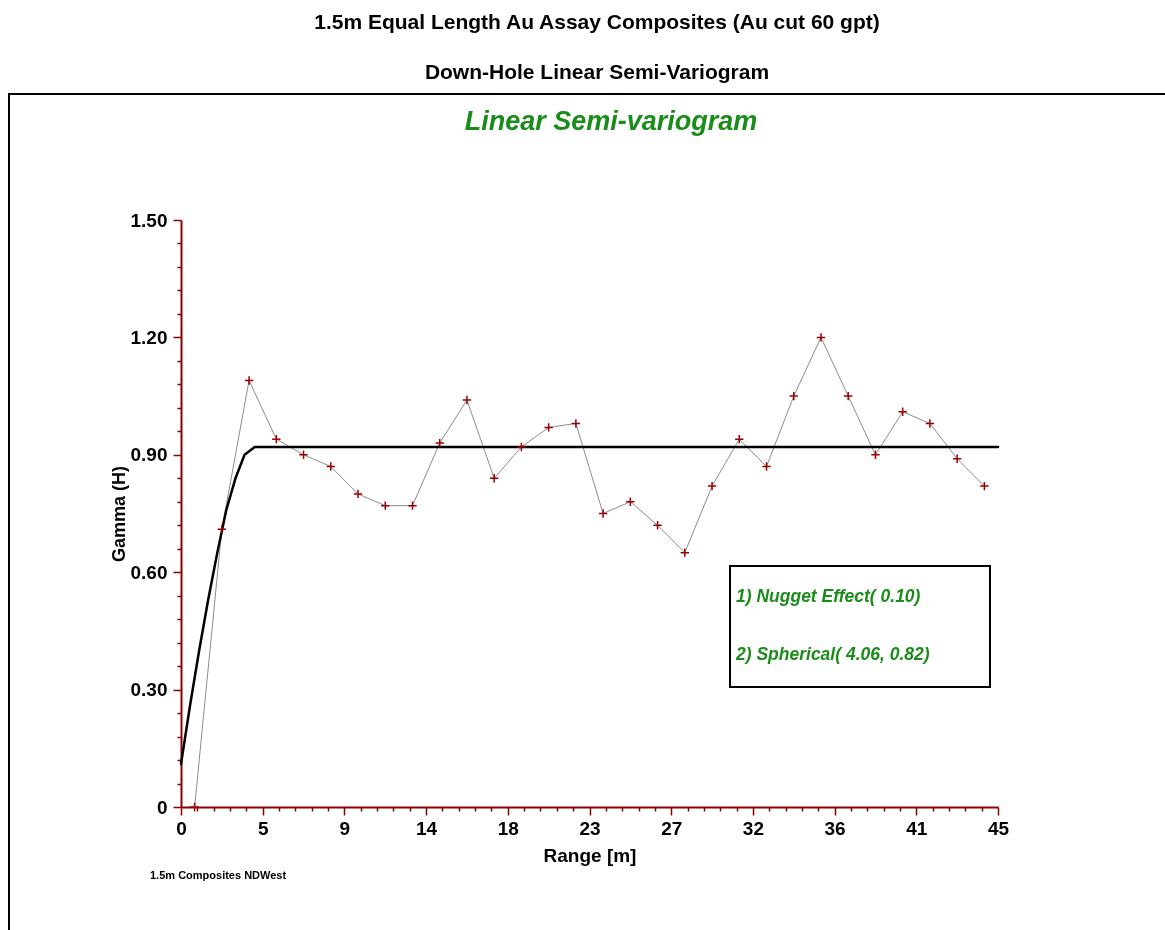  What do you see at coordinates (508, 828) in the screenshot?
I see `x-tick-label: 18` at bounding box center [508, 828].